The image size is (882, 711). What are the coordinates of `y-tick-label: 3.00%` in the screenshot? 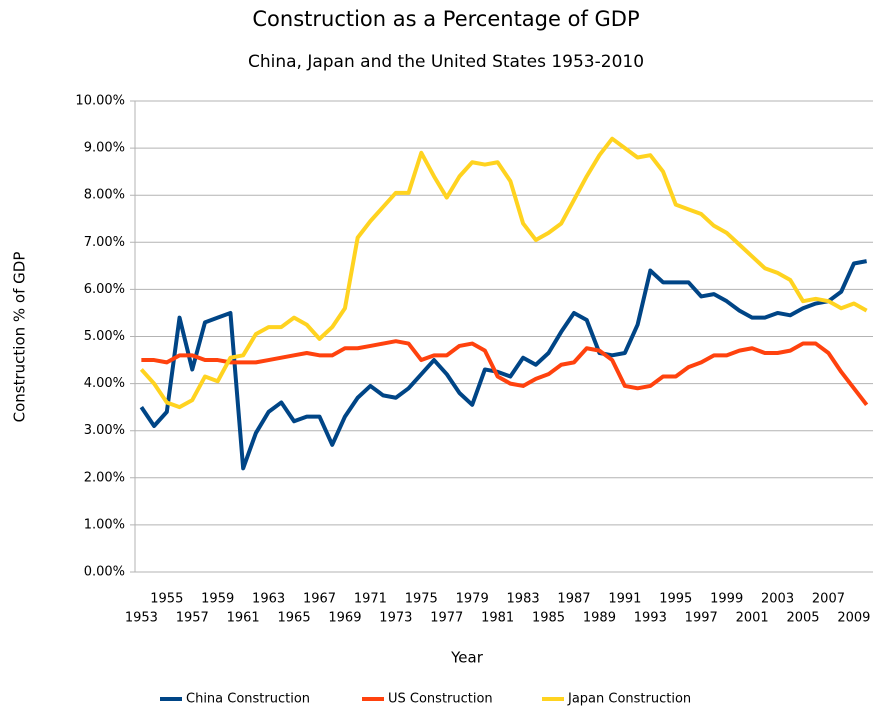 It's located at (104, 430).